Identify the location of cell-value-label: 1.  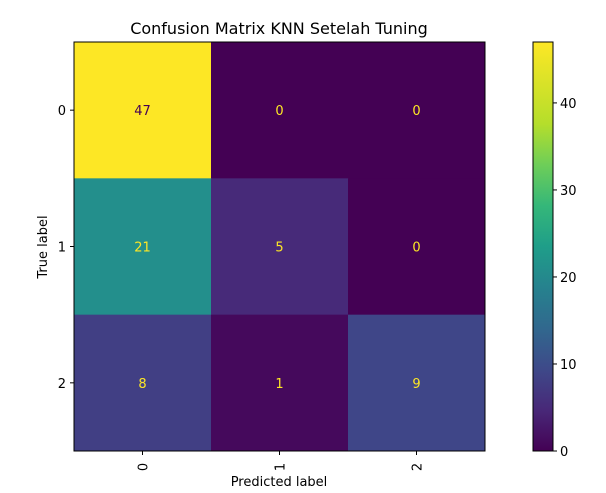
(279, 384).